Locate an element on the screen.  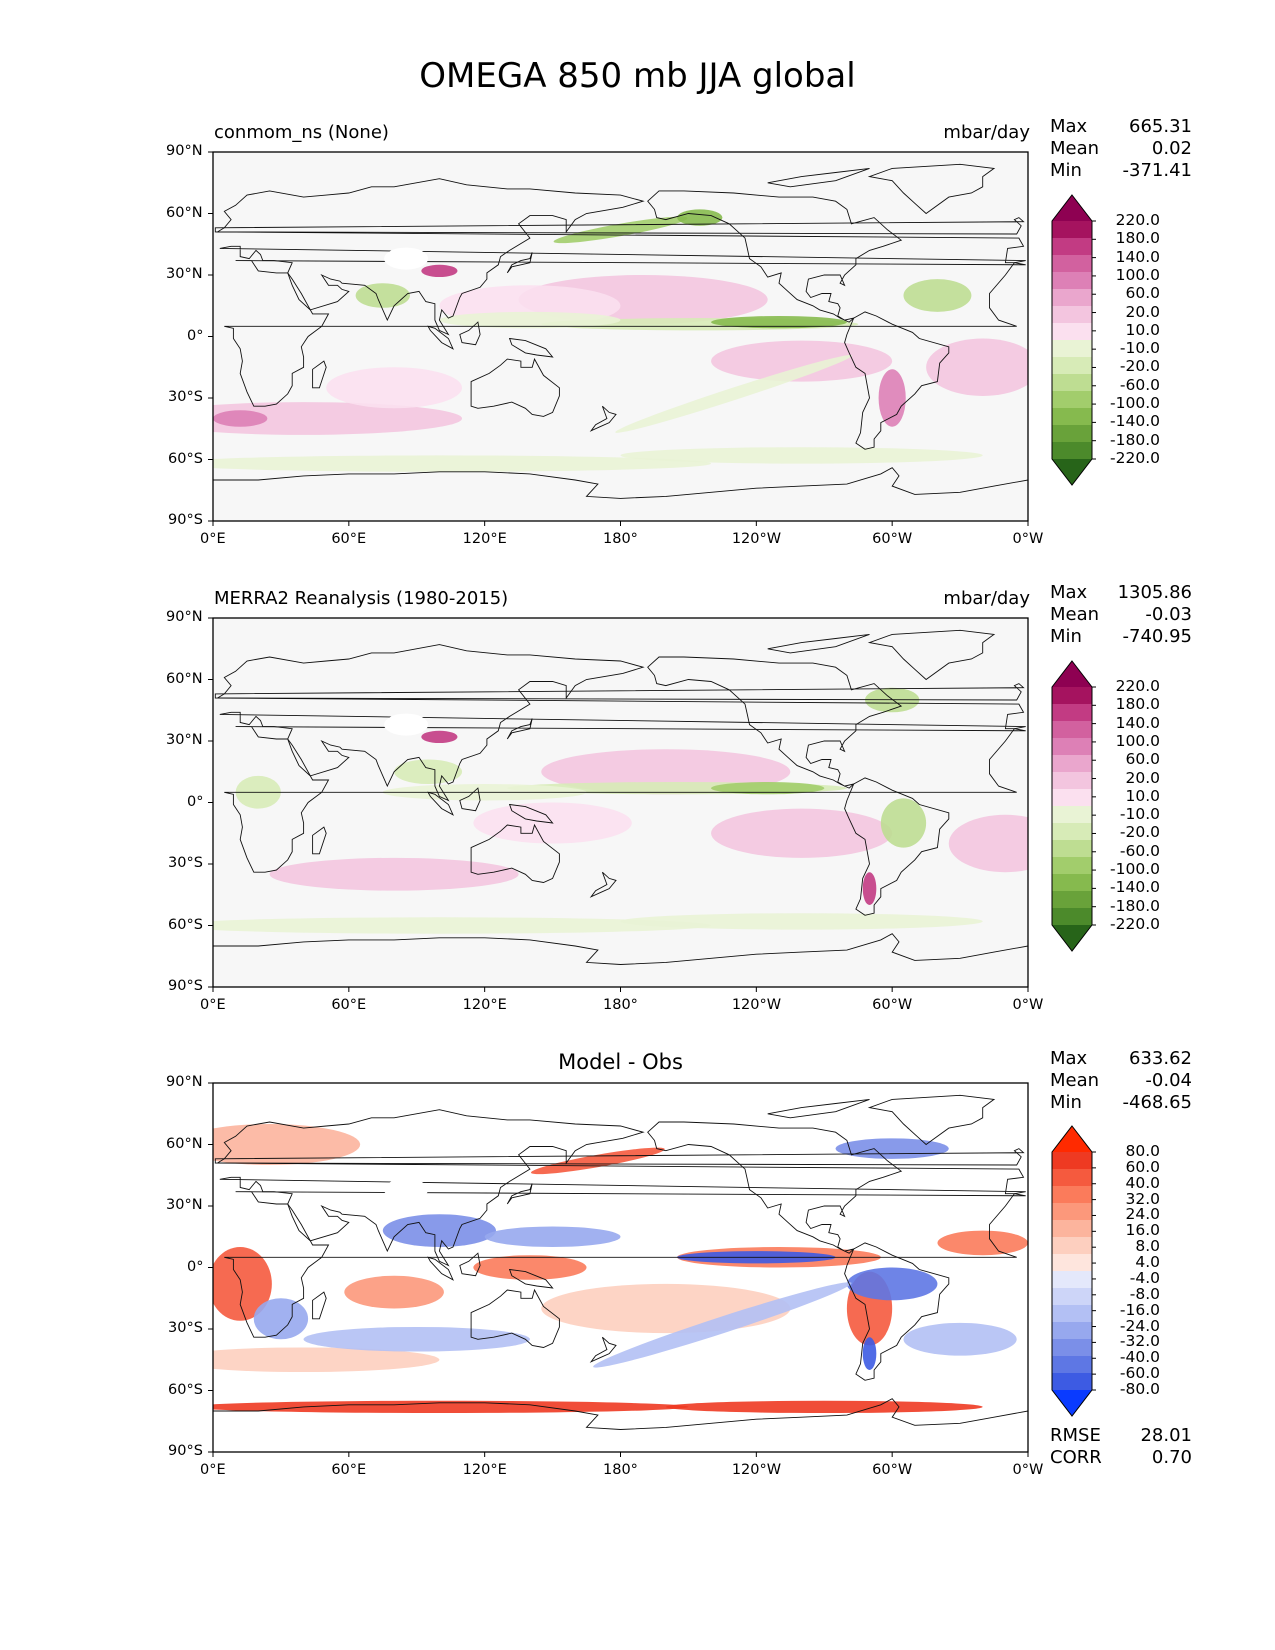
x-tick-label: 180° is located at coordinates (620, 1470).